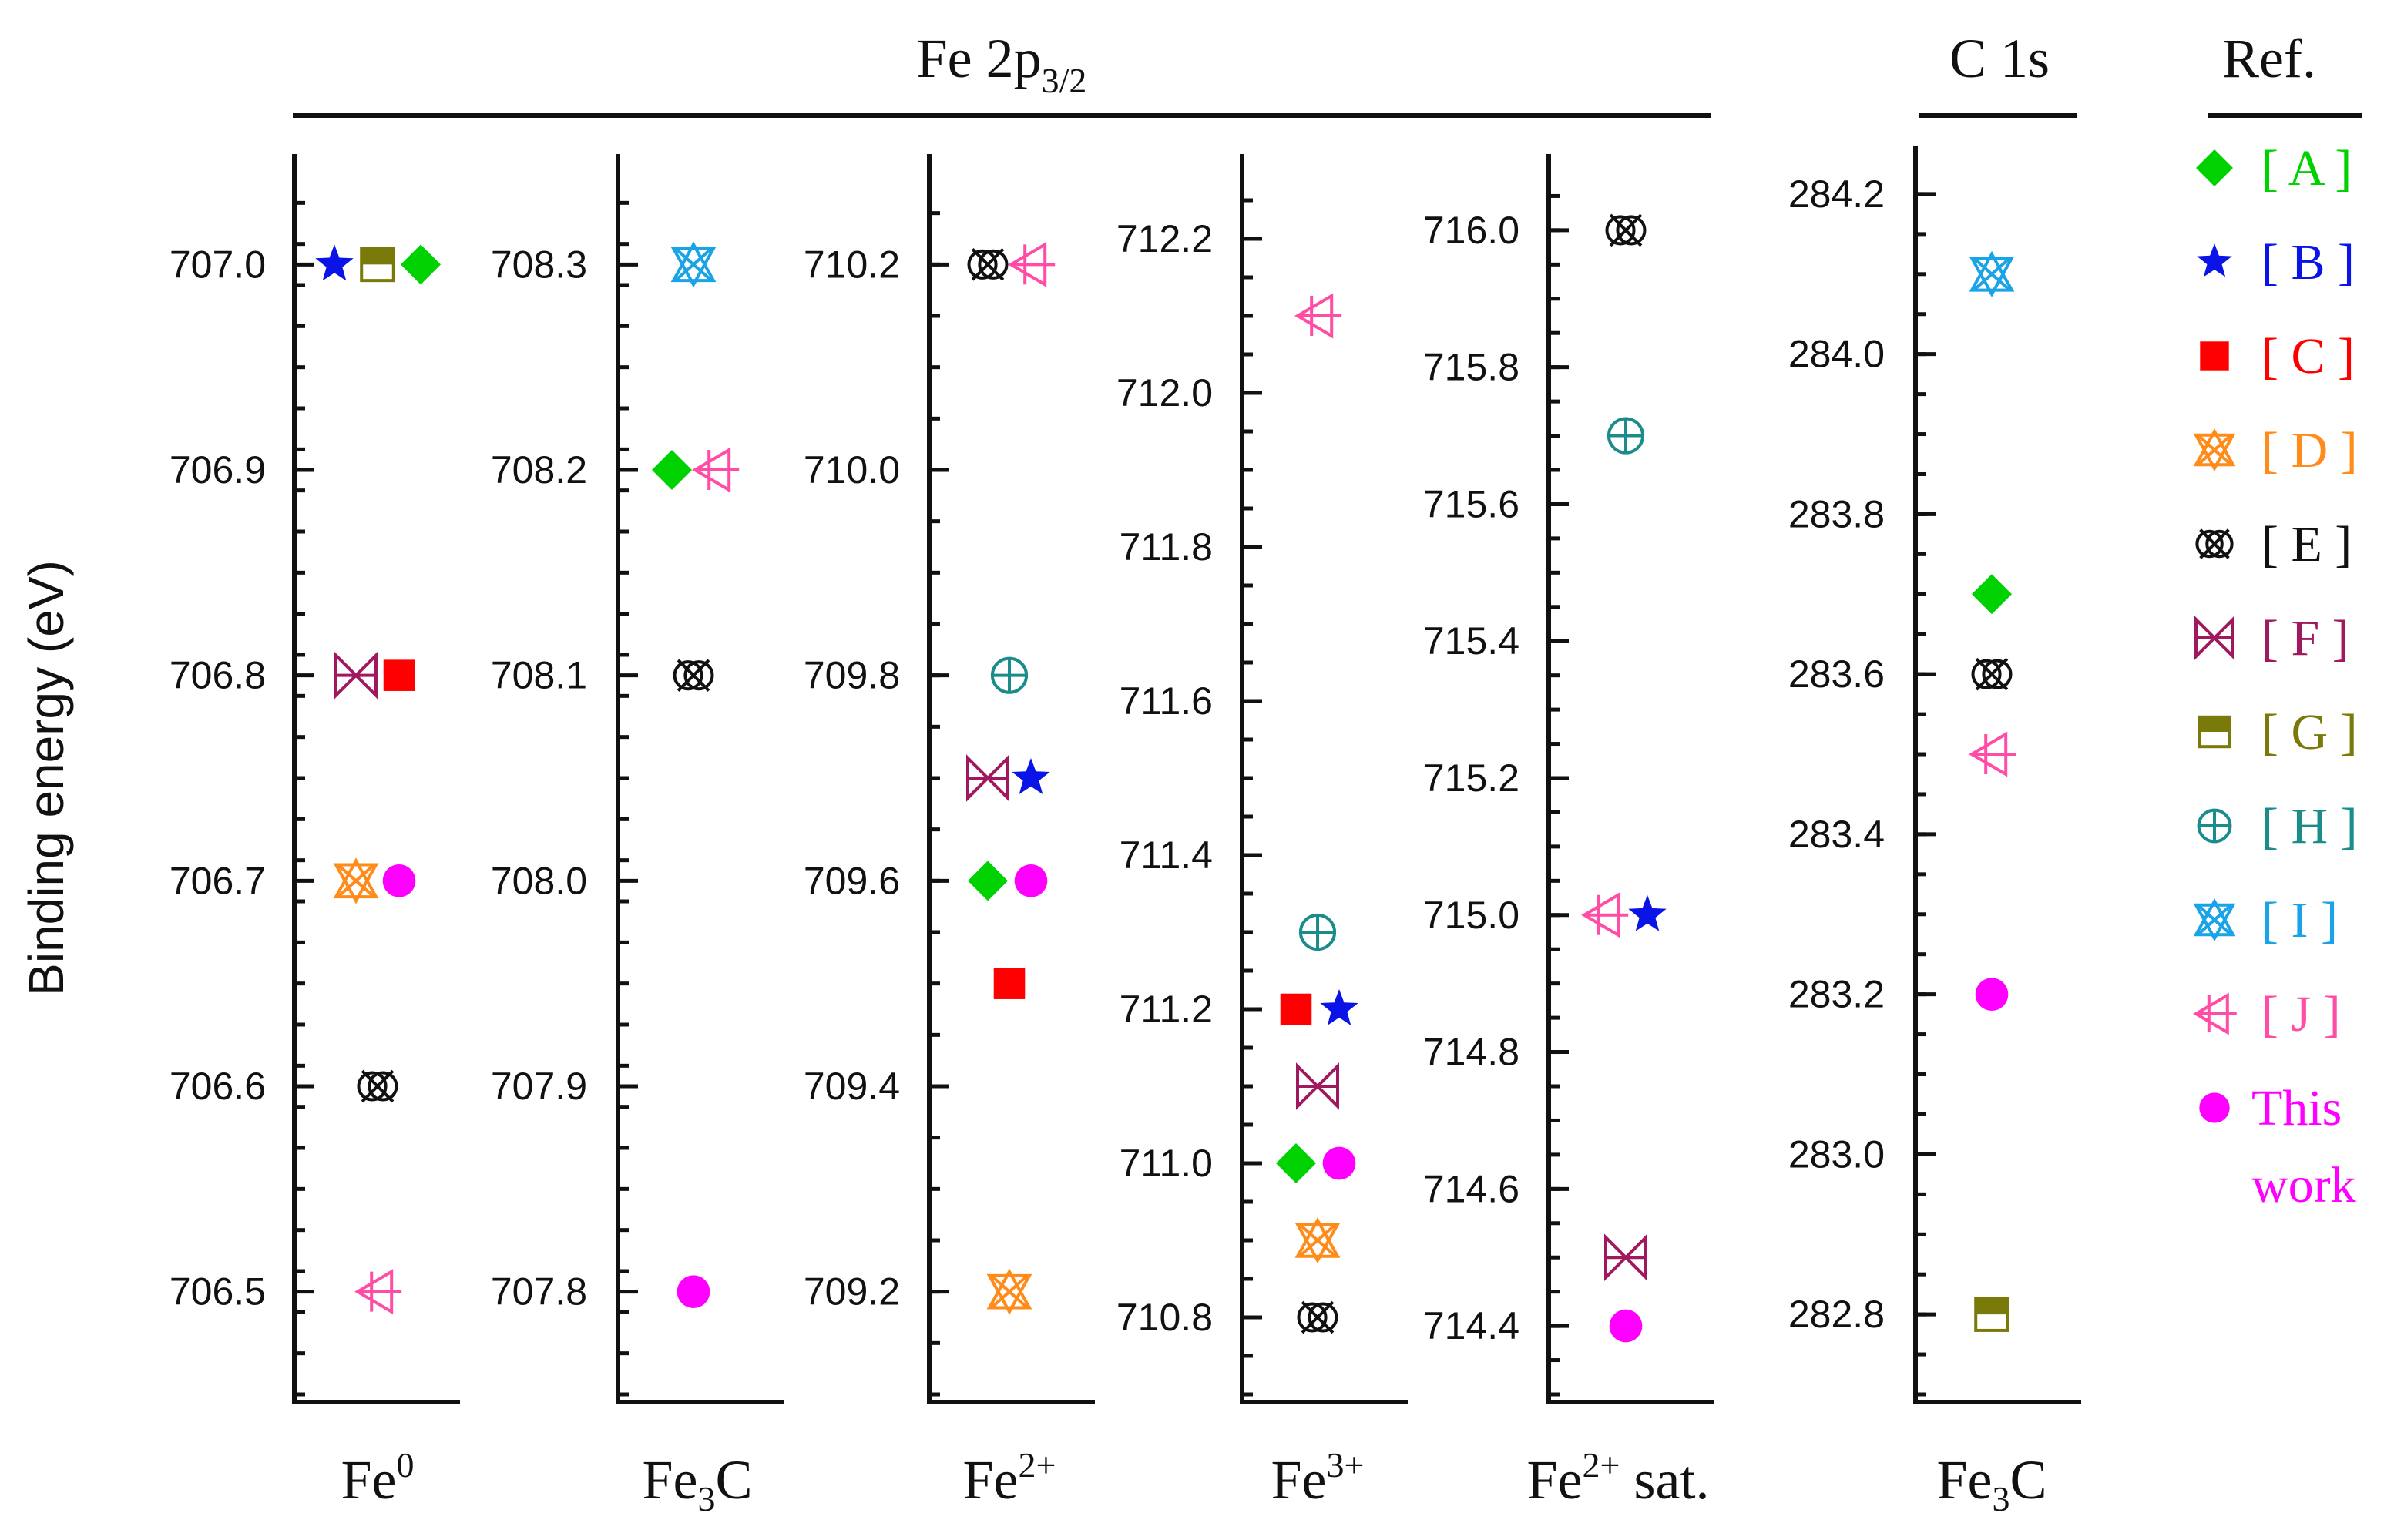 The height and width of the screenshot is (1540, 2404). I want to click on header-c1s: C 1s, so click(1999, 58).